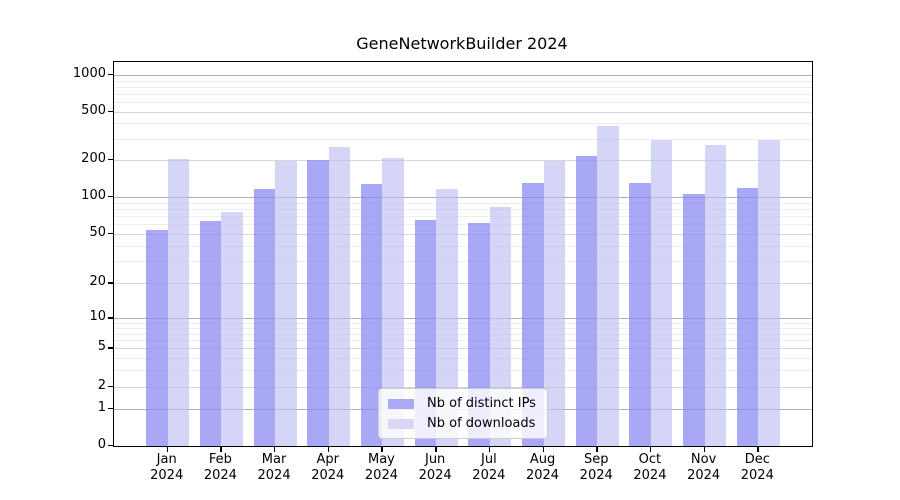  What do you see at coordinates (101, 385) in the screenshot?
I see `y-tick-label: 2` at bounding box center [101, 385].